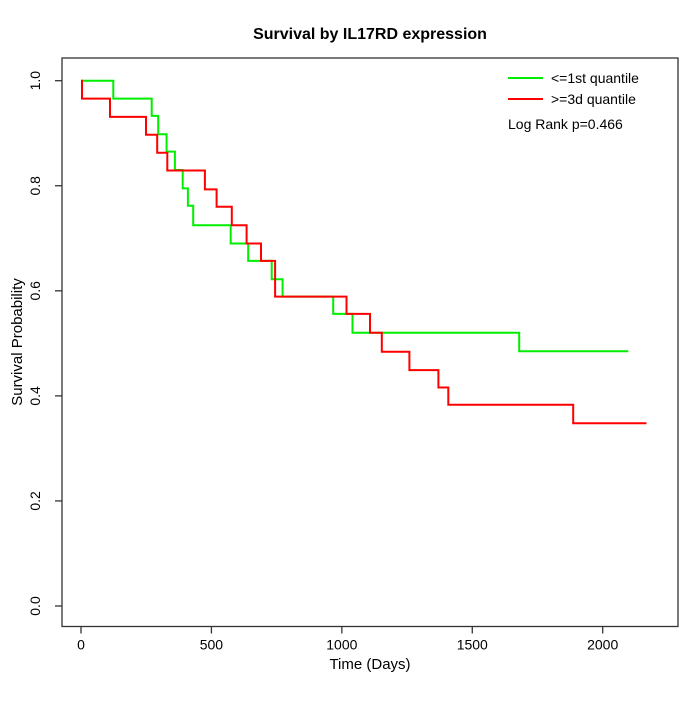  I want to click on y-tick-label-0.6: 0.6, so click(35, 291).